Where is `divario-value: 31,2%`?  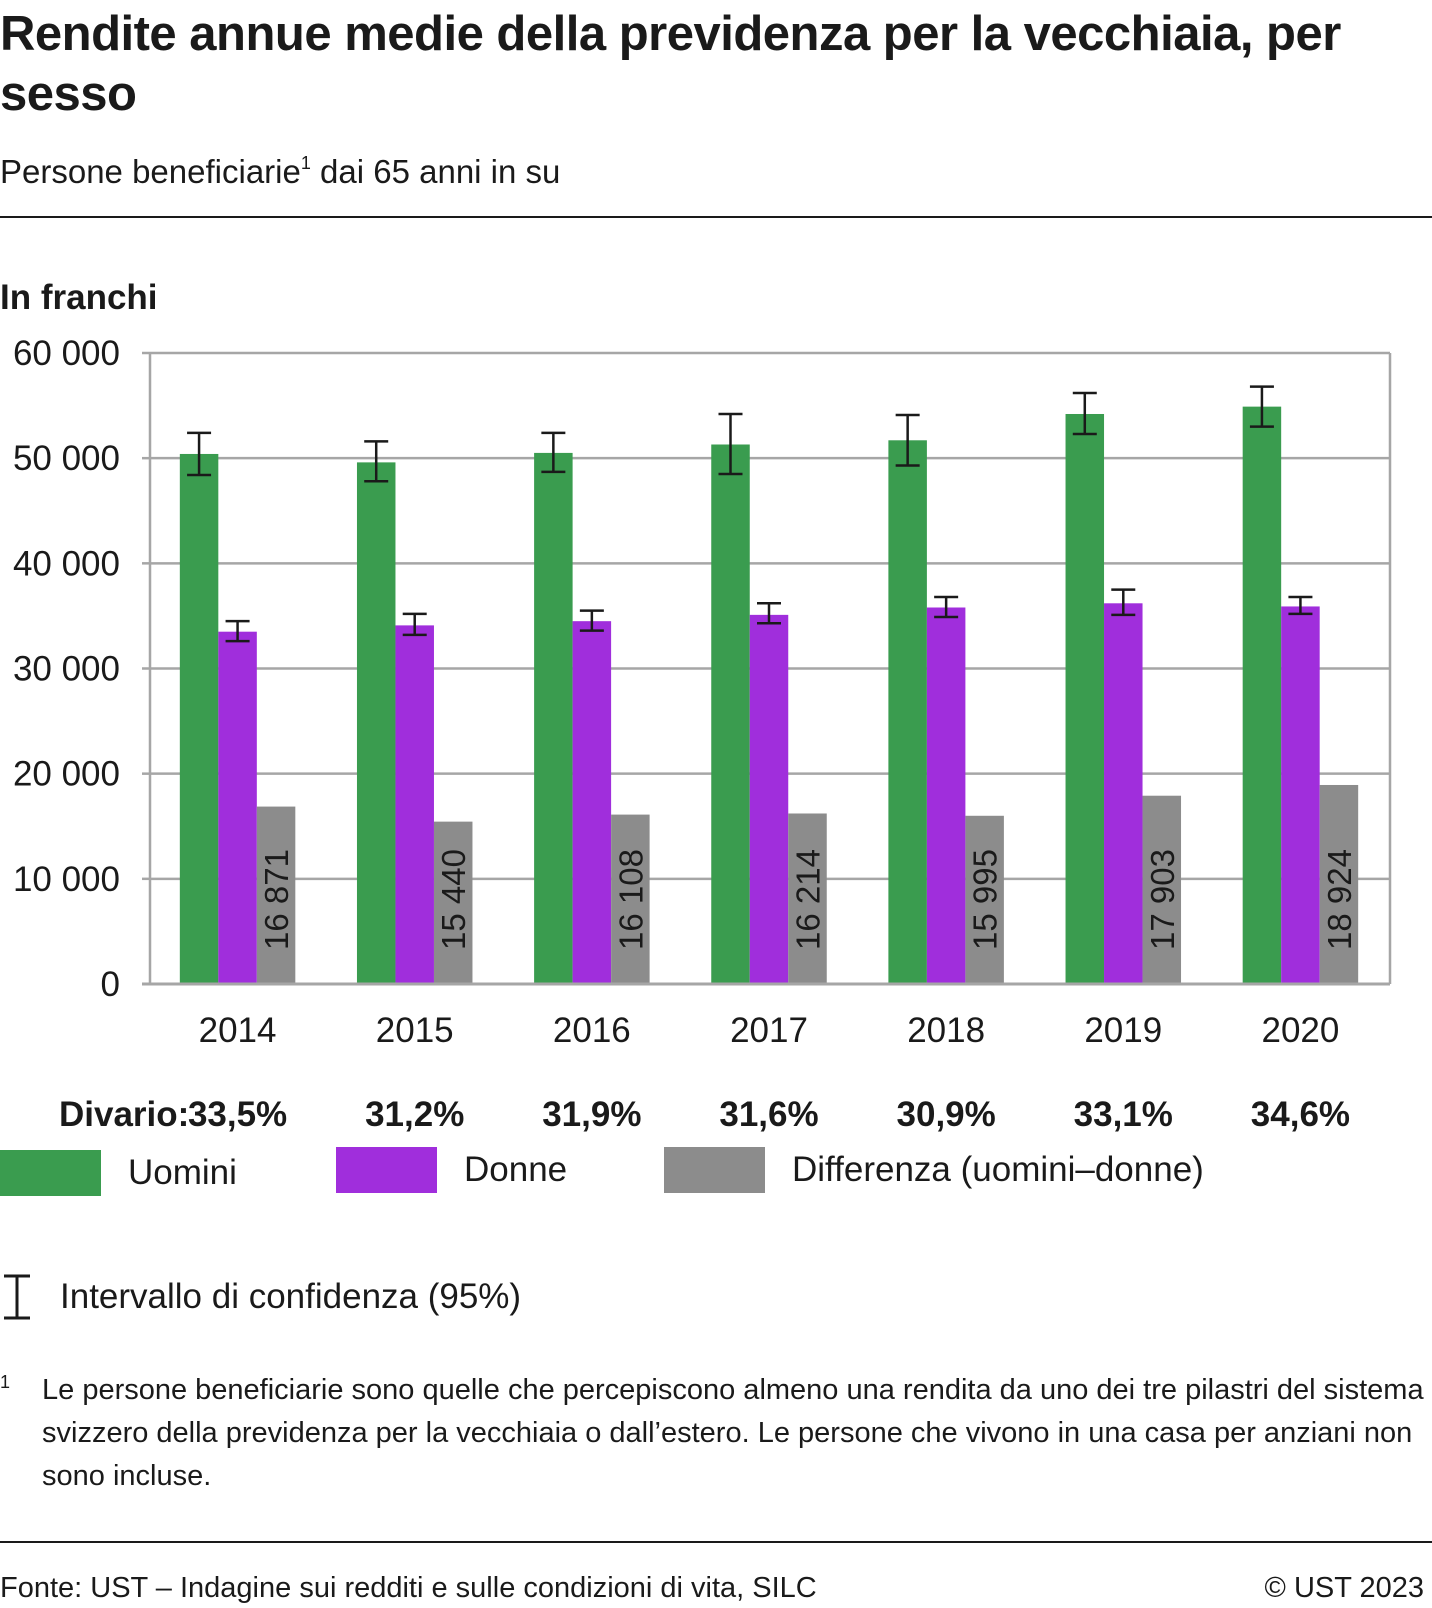
divario-value: 31,2% is located at coordinates (415, 1114).